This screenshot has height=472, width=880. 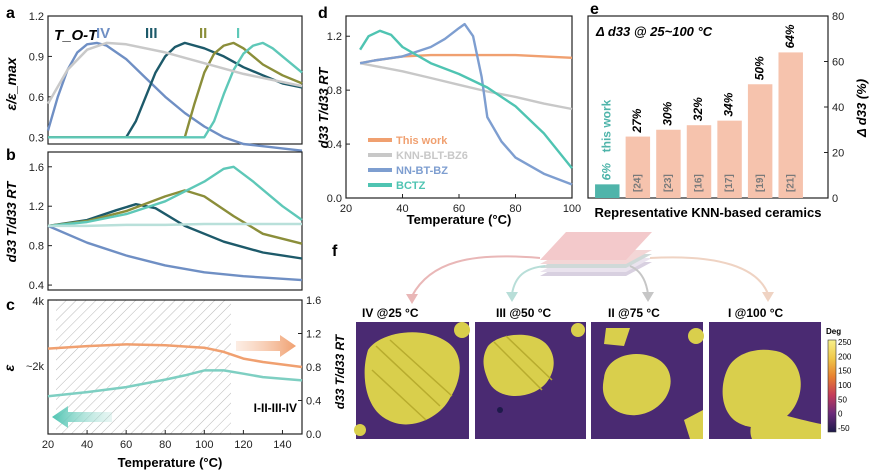 I want to click on colorbar-tick-0: 250, so click(x=845, y=342).